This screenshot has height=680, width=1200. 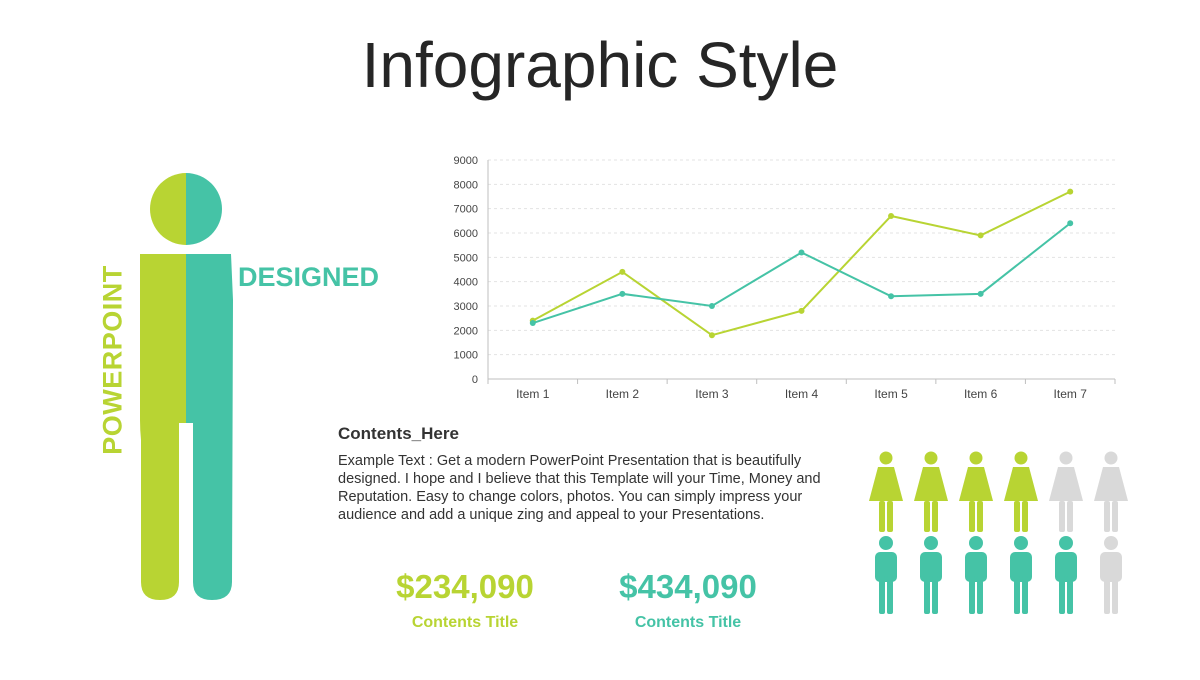 What do you see at coordinates (981, 394) in the screenshot?
I see `x-tick-label: Item 6` at bounding box center [981, 394].